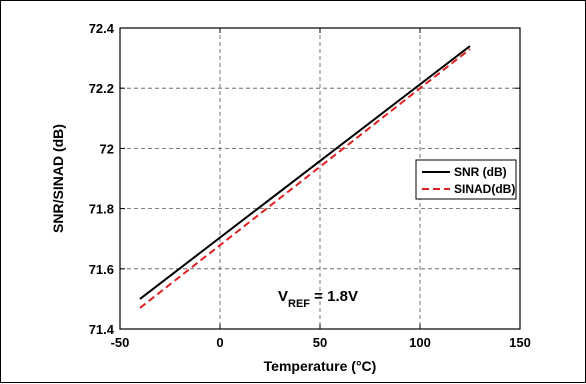 Image resolution: width=586 pixels, height=384 pixels. I want to click on legend-box, so click(466, 179).